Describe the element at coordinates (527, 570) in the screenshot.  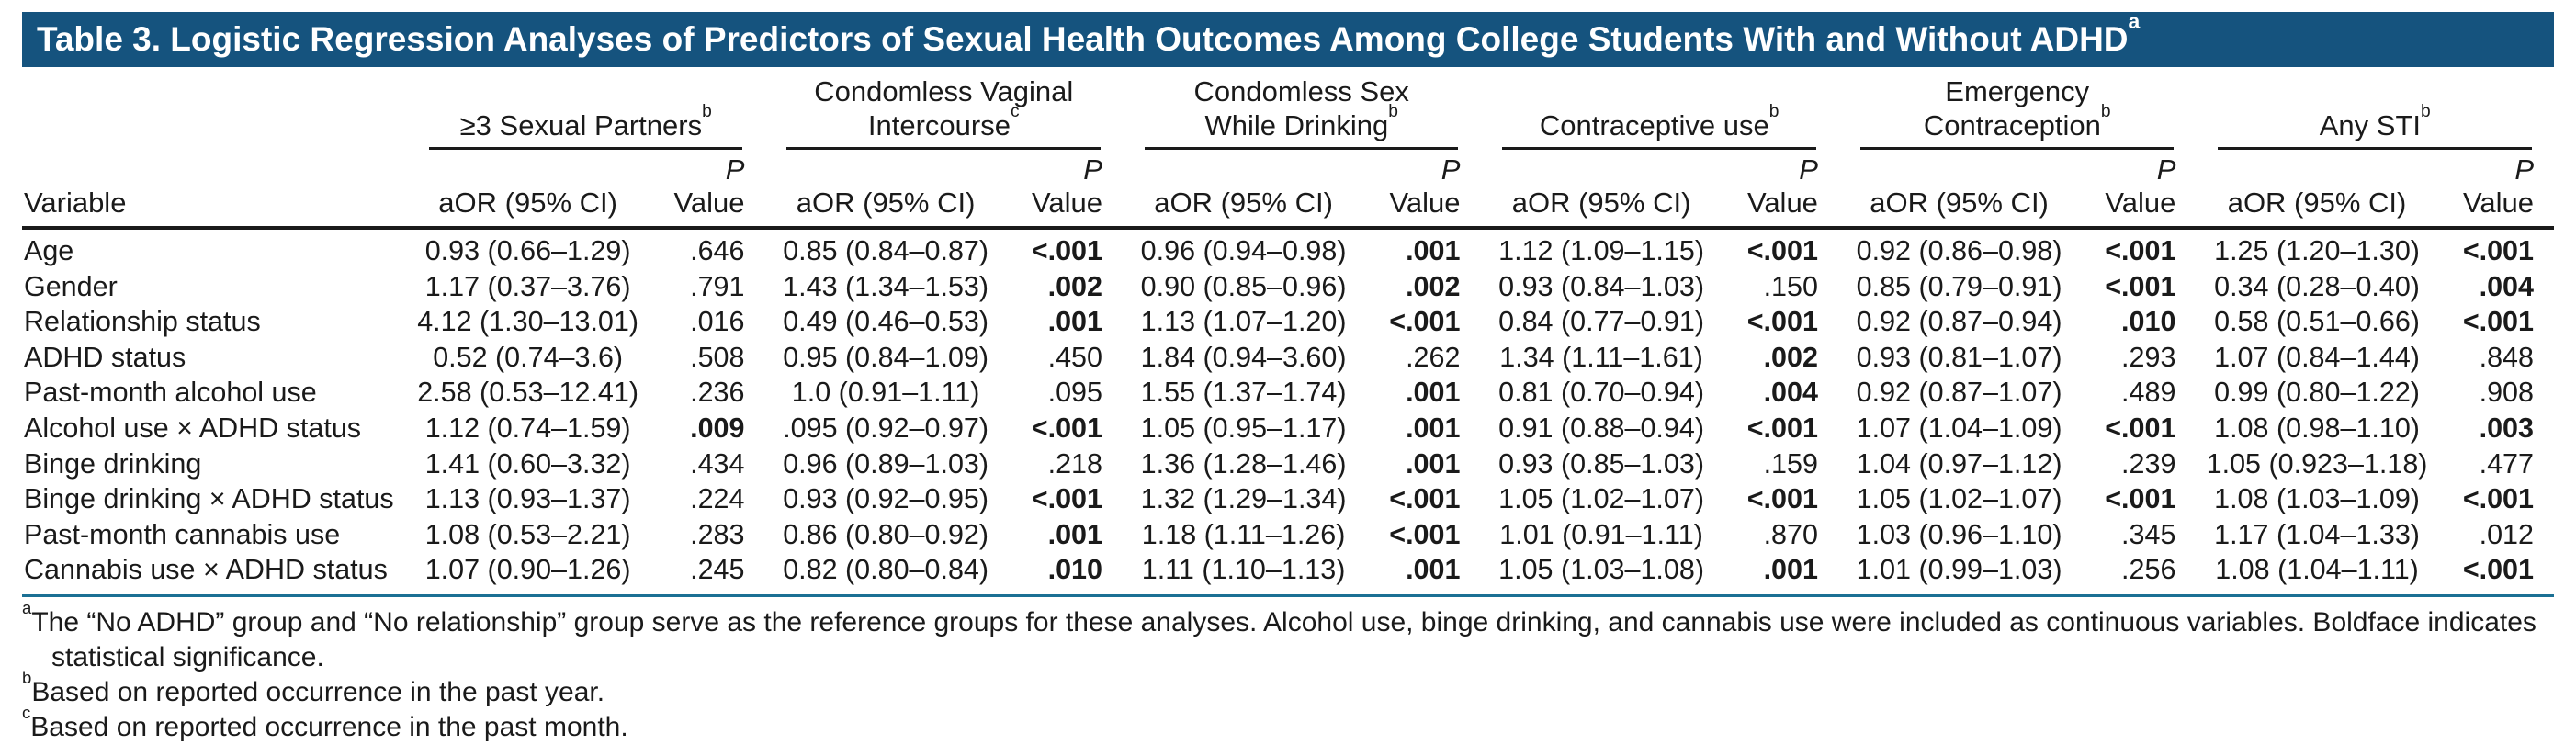
I see `aor-cell: 1.07 (0.90–1.26)` at that location.